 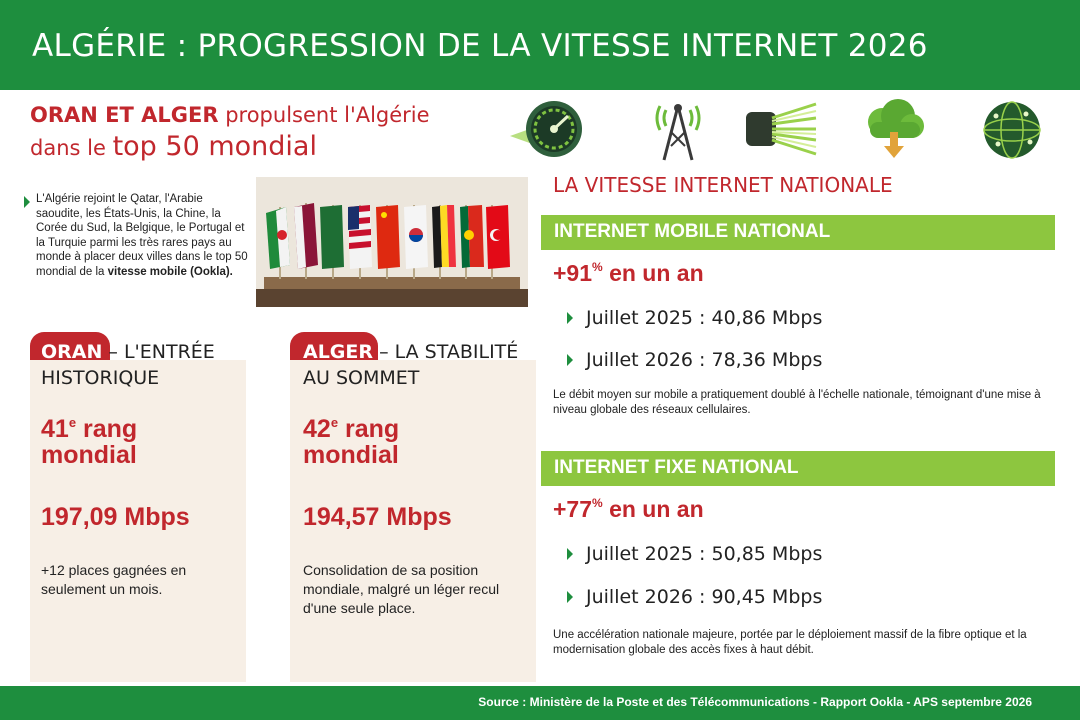 What do you see at coordinates (324, 115) in the screenshot?
I see `headline-rest: propulsent l'Algérie` at bounding box center [324, 115].